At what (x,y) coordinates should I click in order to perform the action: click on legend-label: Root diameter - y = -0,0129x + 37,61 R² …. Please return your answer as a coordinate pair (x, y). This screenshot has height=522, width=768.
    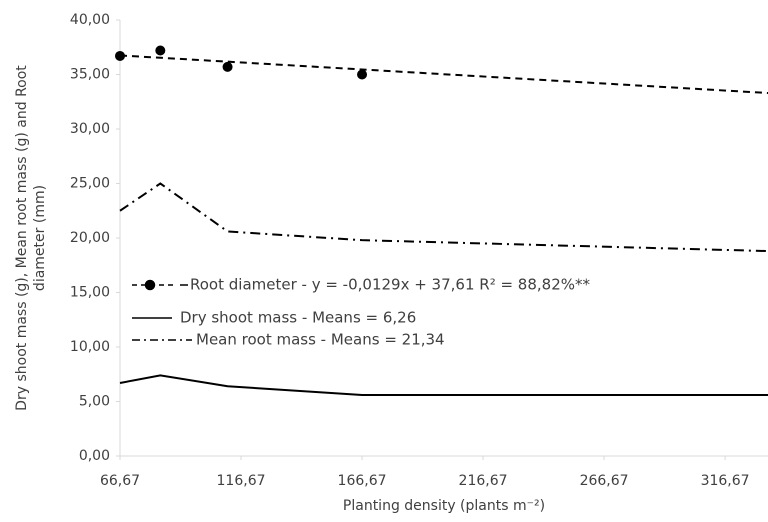
    Looking at the image, I should click on (390, 285).